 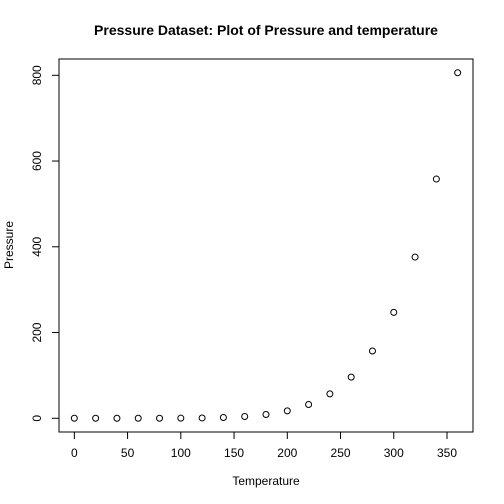 I want to click on x-axis-label: Temperature, so click(x=266, y=481).